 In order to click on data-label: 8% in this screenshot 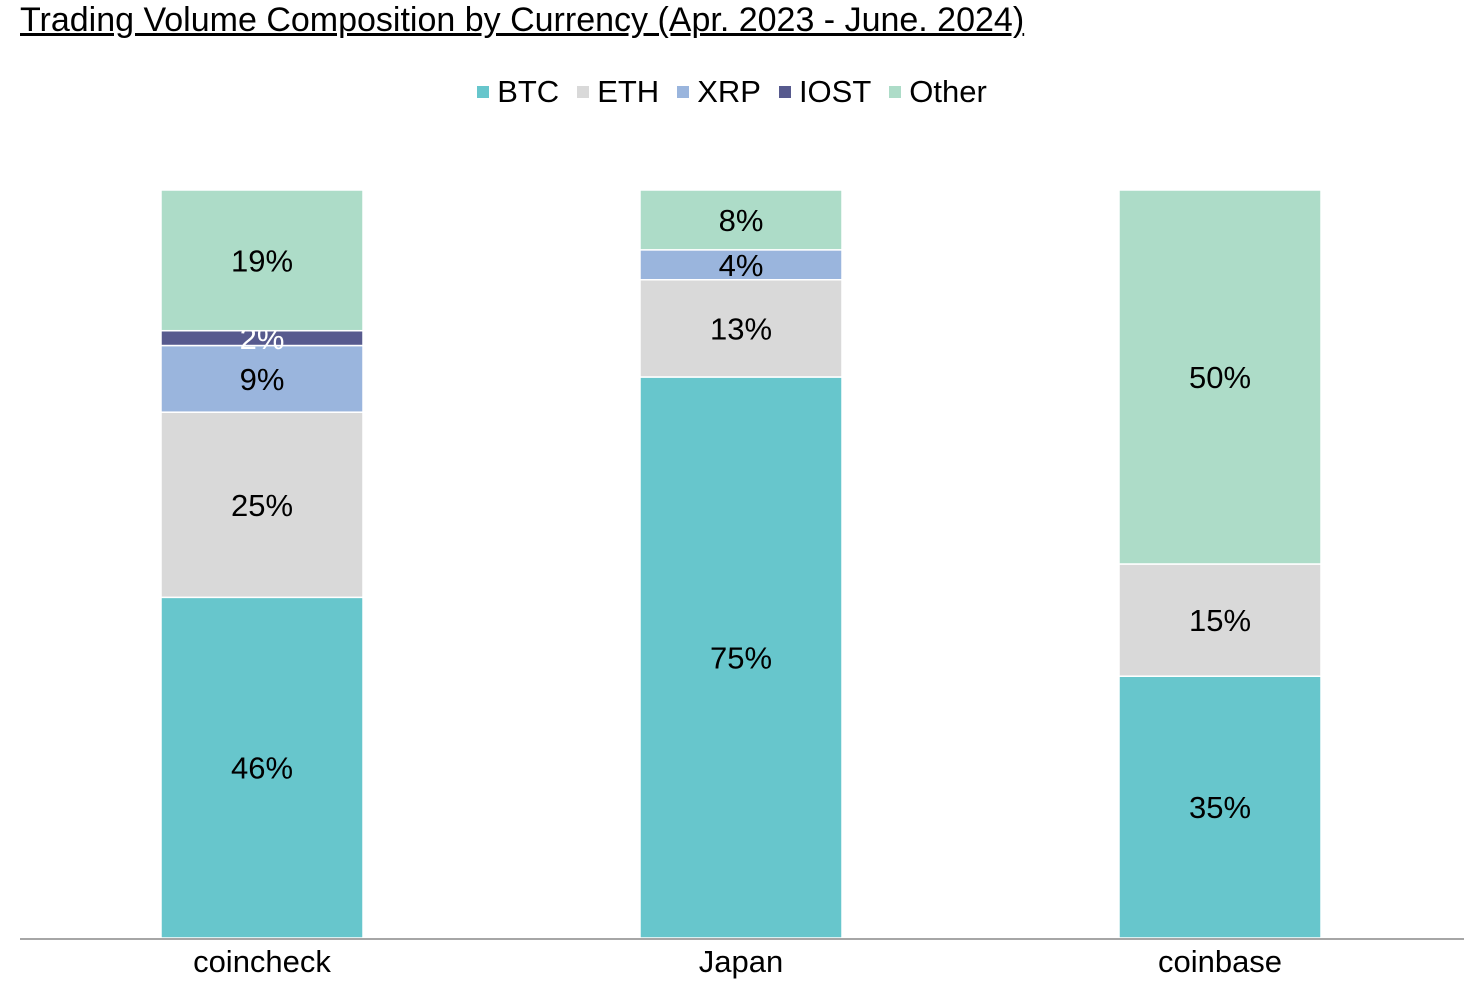, I will do `click(741, 220)`.